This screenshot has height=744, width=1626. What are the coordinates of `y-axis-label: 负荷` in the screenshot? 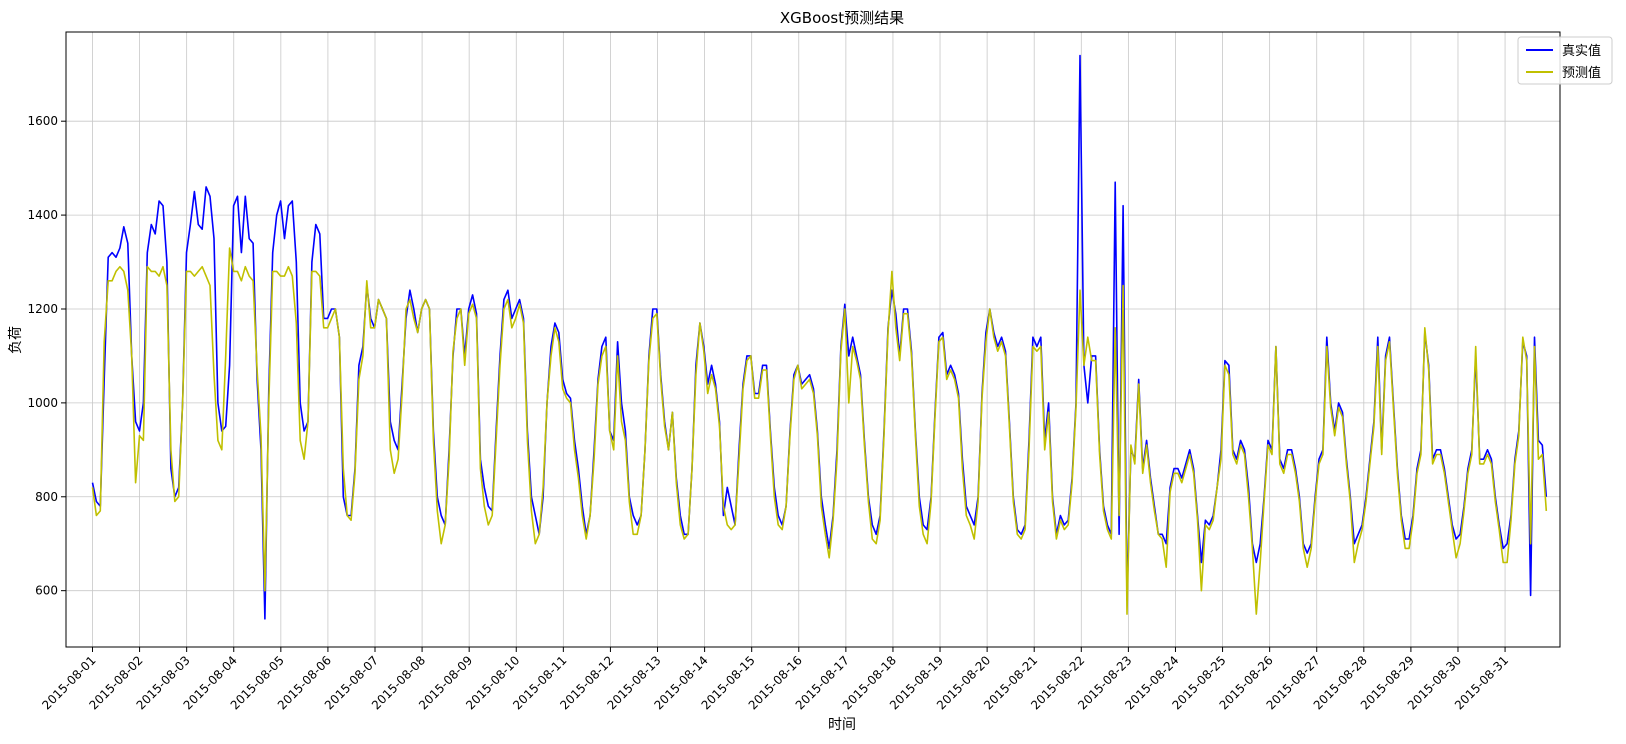 It's located at (16, 340).